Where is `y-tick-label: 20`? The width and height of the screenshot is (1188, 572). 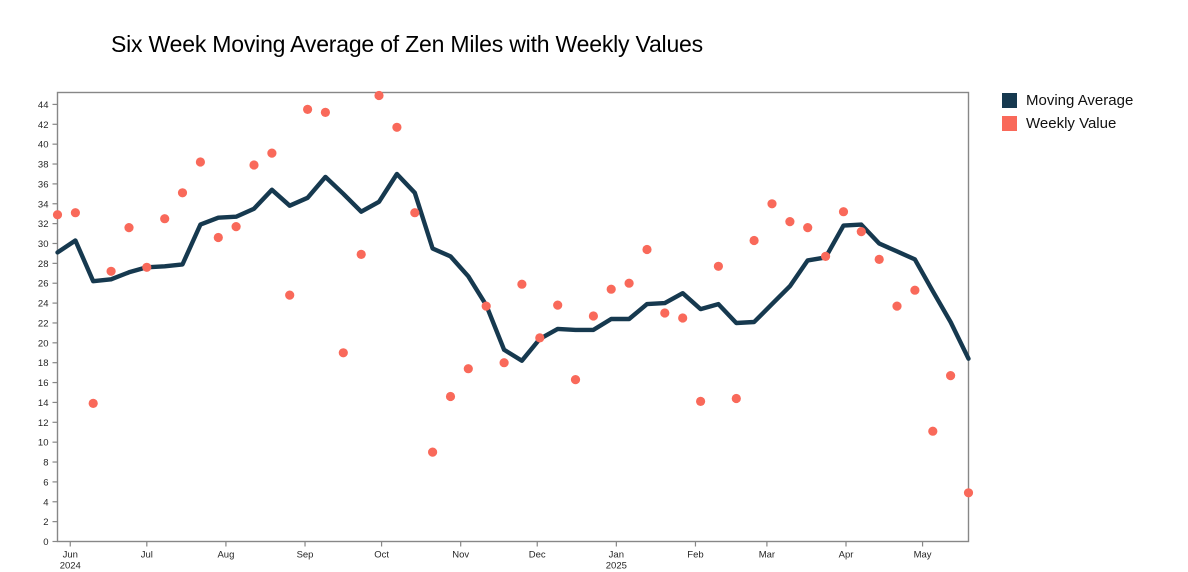 y-tick-label: 20 is located at coordinates (43, 343).